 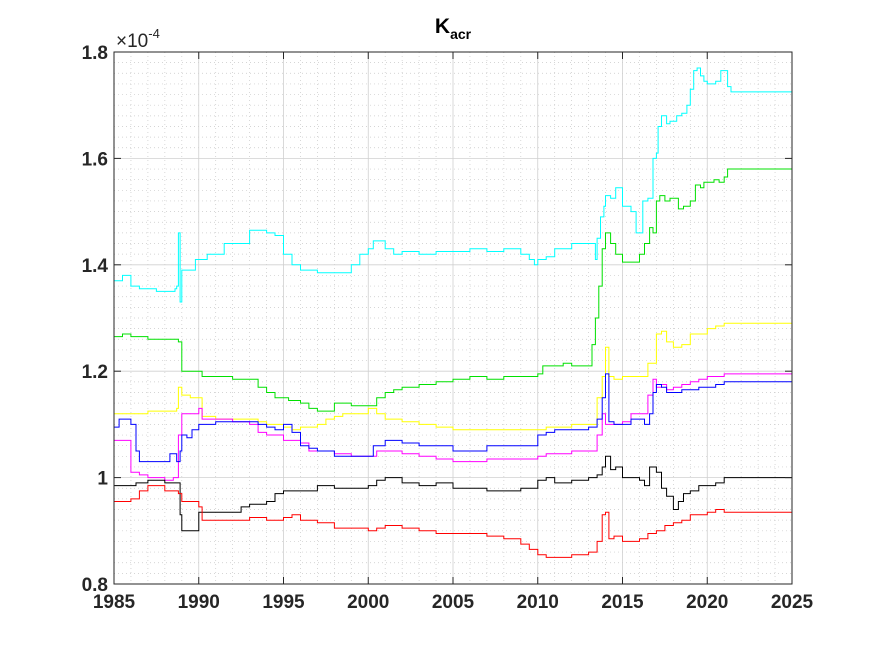 I want to click on y-tick-label: 1.6, so click(x=95, y=159).